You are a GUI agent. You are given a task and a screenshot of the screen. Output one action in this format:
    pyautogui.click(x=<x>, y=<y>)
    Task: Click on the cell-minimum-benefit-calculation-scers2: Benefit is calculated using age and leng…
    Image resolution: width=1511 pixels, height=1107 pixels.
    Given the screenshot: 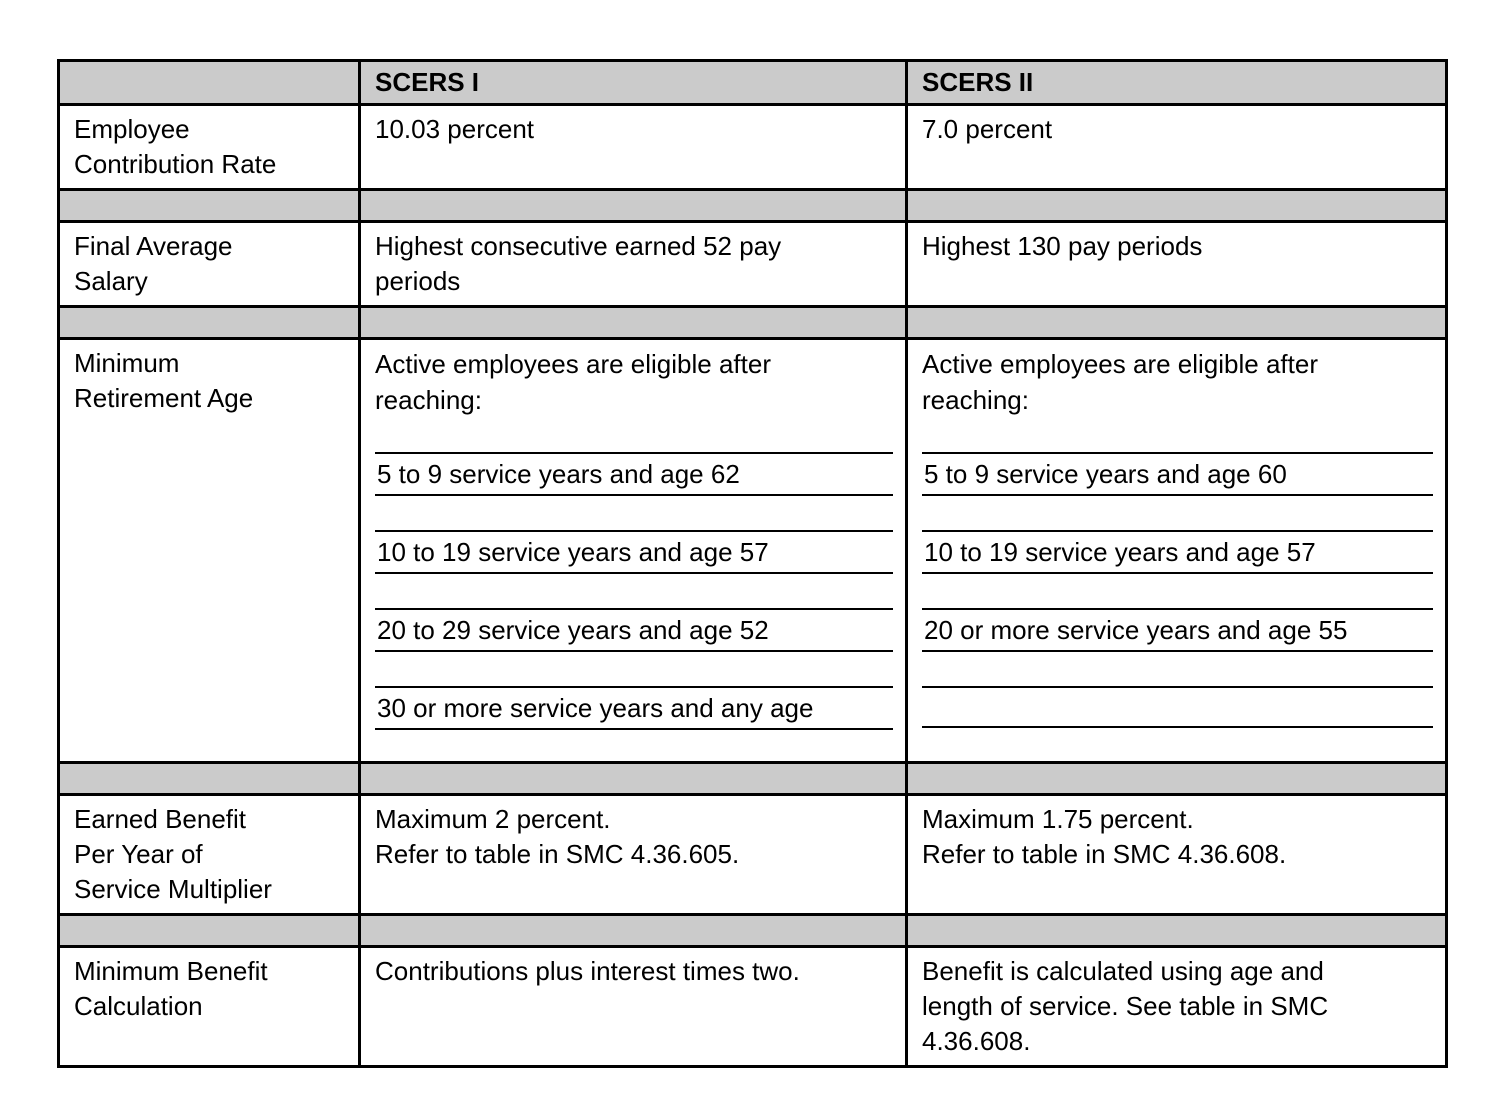 What is the action you would take?
    pyautogui.click(x=1176, y=1006)
    